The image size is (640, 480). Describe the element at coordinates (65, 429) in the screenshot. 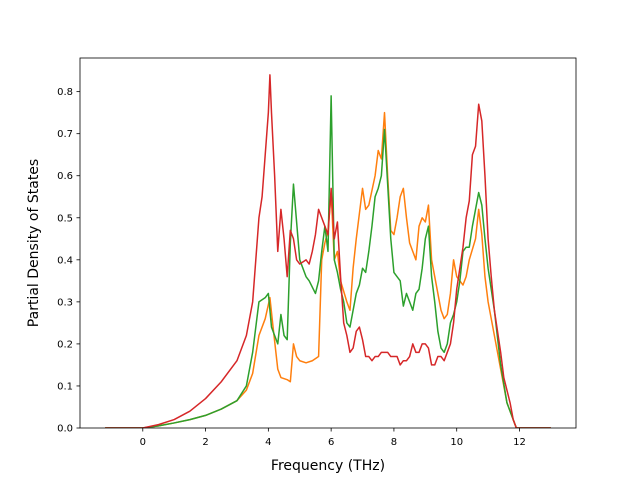

I see `y-tick-label: 0.0` at that location.